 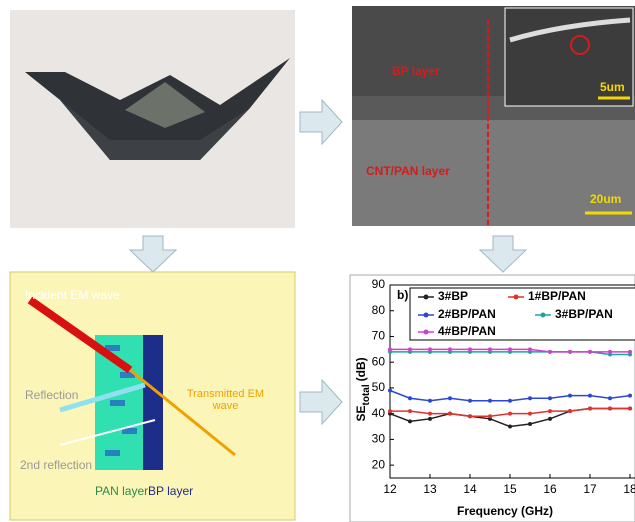 What do you see at coordinates (155, 130) in the screenshot?
I see `boat-hull` at bounding box center [155, 130].